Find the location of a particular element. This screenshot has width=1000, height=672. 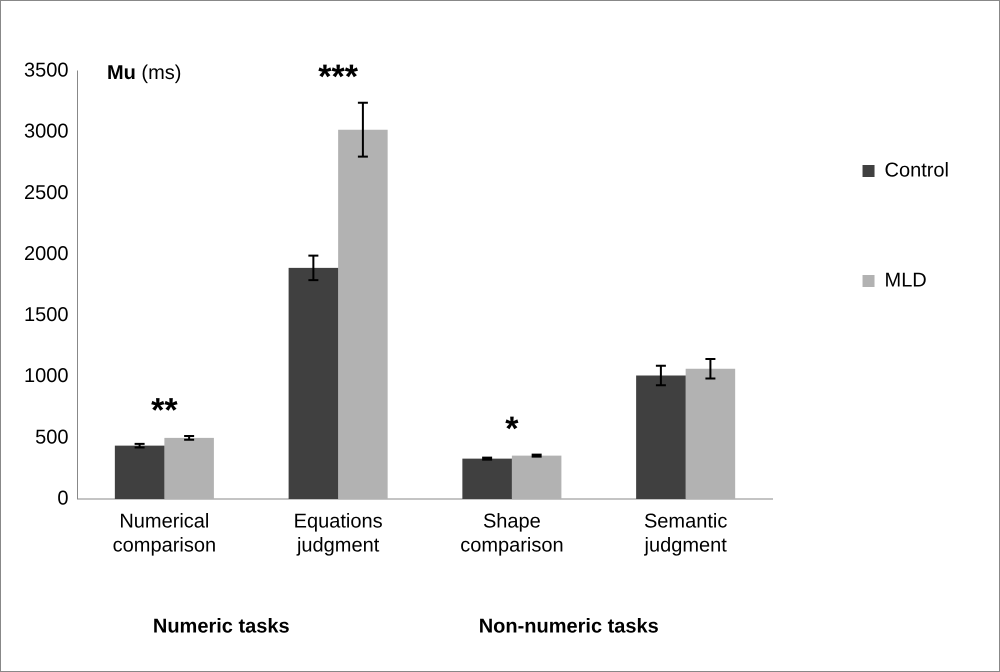

legend-label: MLD is located at coordinates (905, 281).